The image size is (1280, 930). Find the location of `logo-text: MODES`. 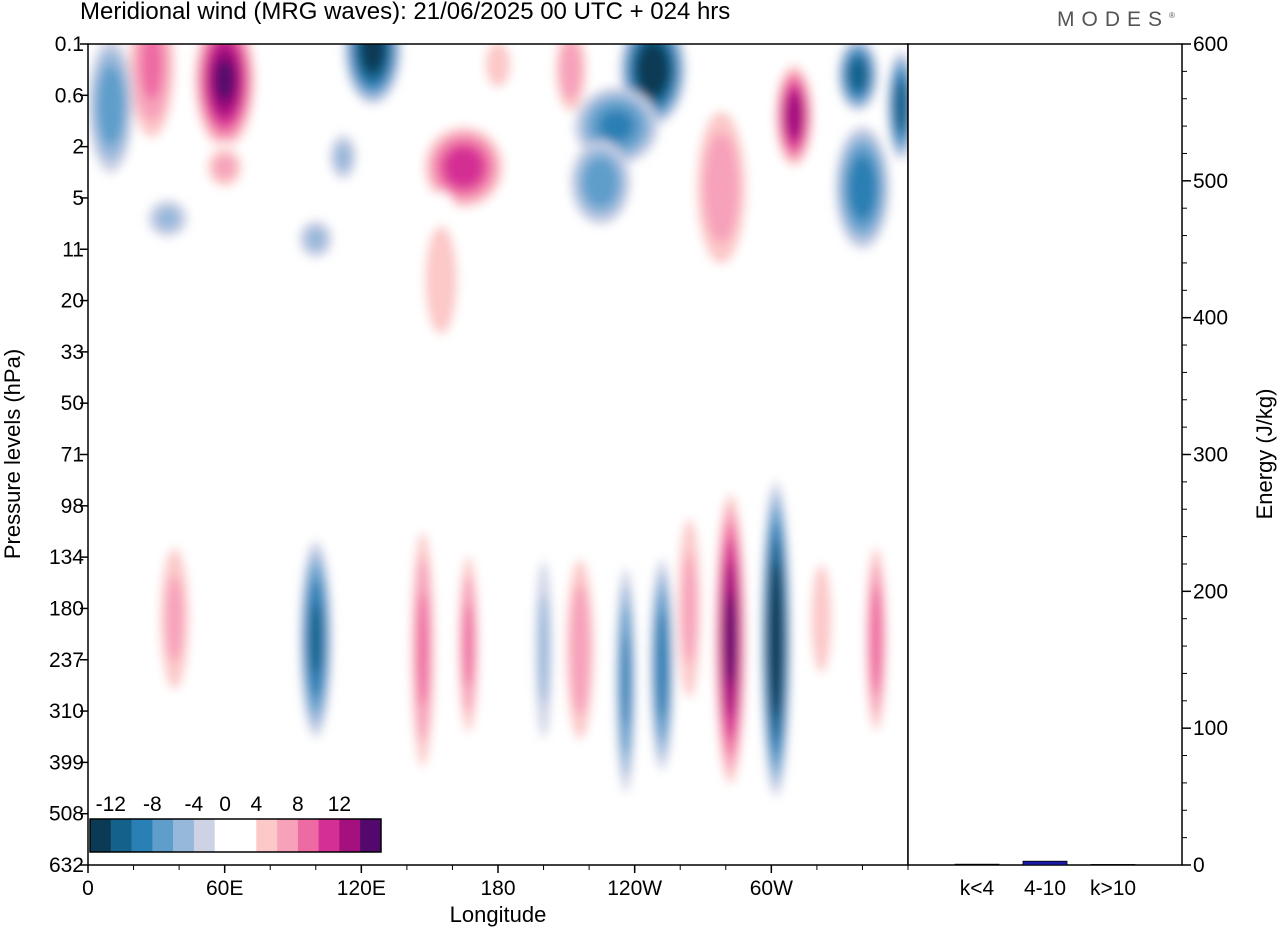

logo-text: MODES is located at coordinates (1113, 19).